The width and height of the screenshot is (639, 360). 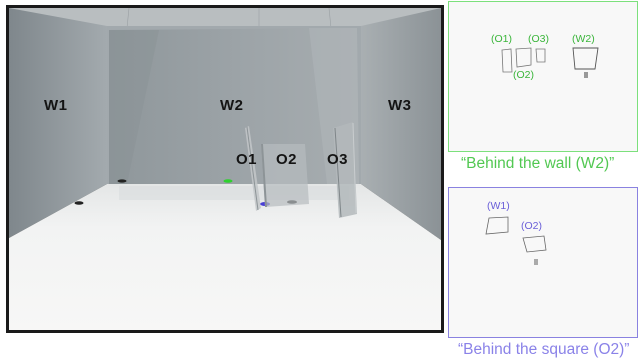 I want to click on thumb-label-w2: (W2), so click(x=583, y=39).